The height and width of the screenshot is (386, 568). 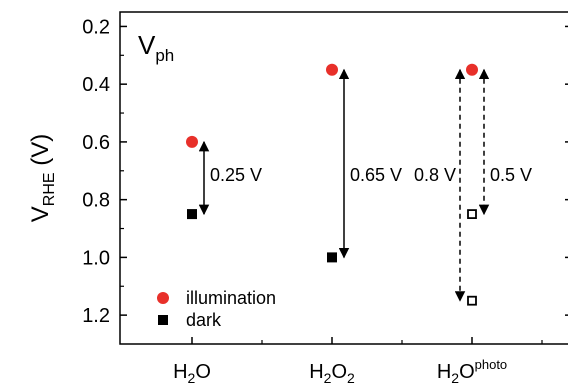 I want to click on y-tick-label: 0.8, so click(x=96, y=201).